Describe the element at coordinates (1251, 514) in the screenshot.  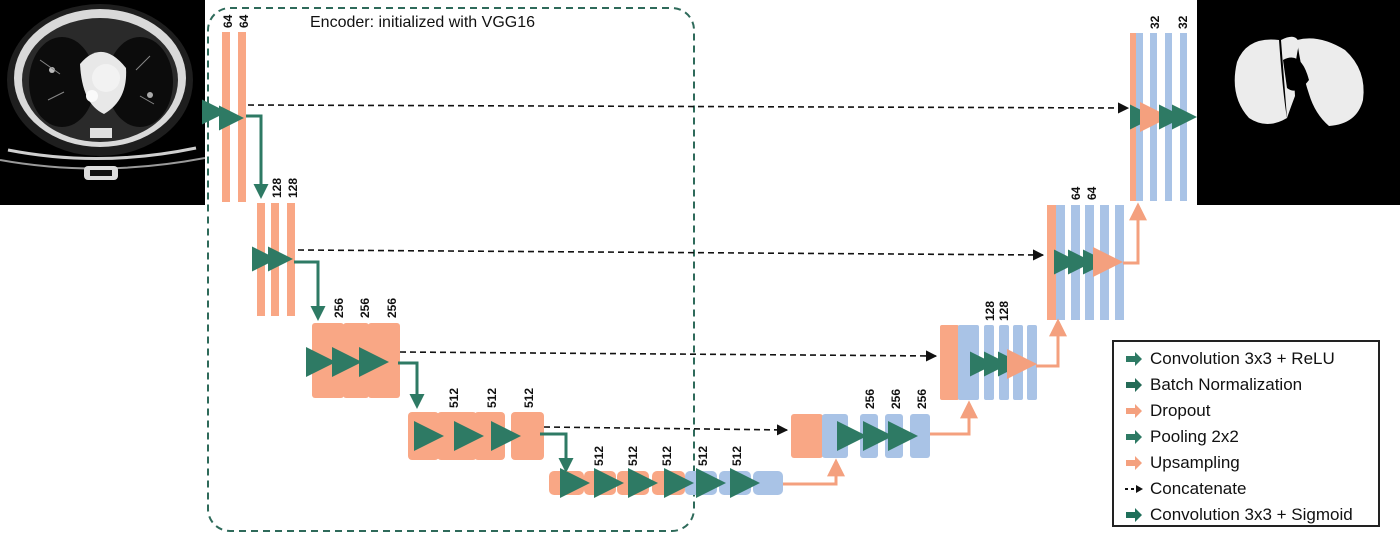
I see `legend-label: Convolution 3x3 + Sigmoid` at that location.